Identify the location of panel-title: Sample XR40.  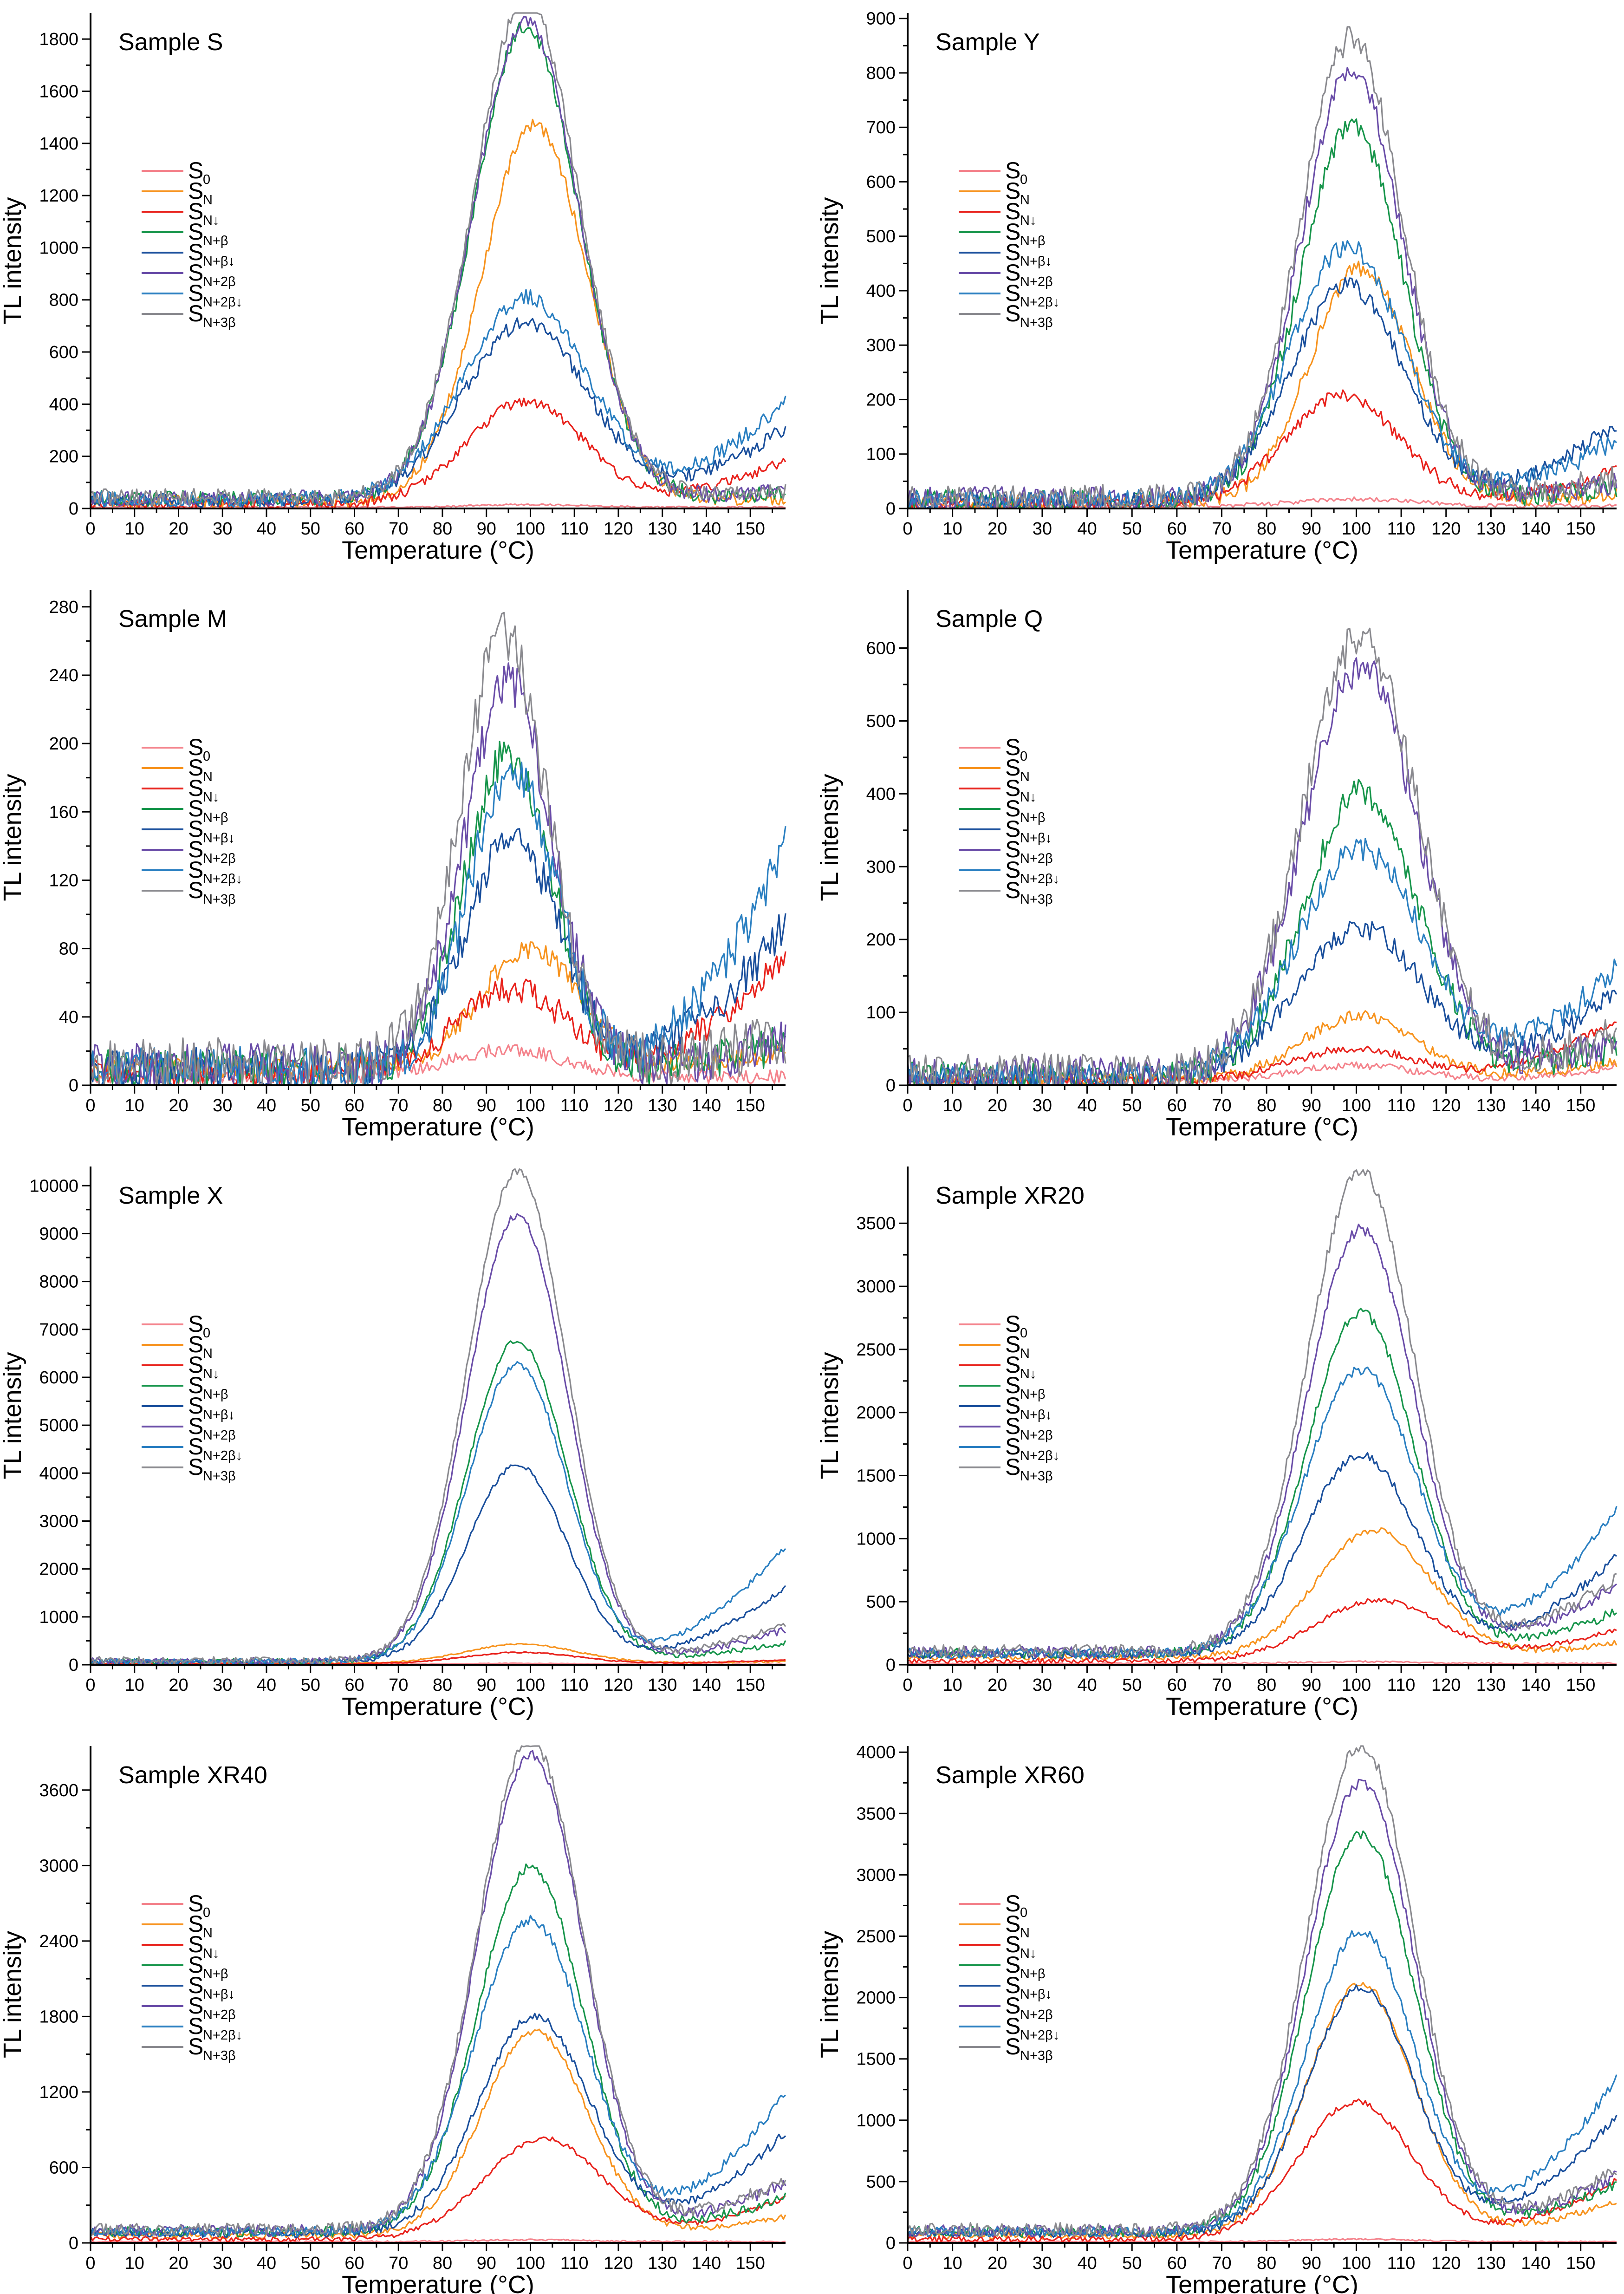
(193, 1775).